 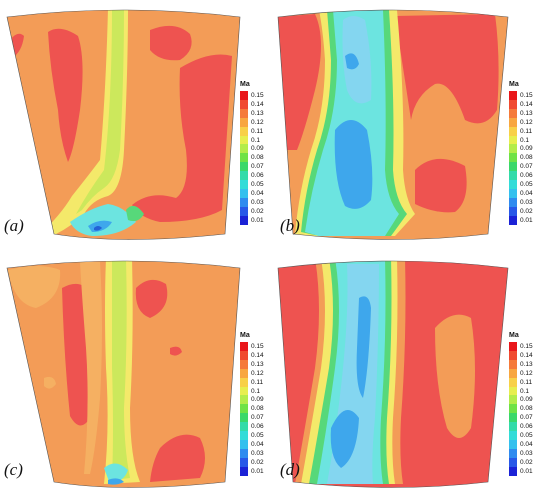 I want to click on legend-label: 0.02, so click(x=257, y=211).